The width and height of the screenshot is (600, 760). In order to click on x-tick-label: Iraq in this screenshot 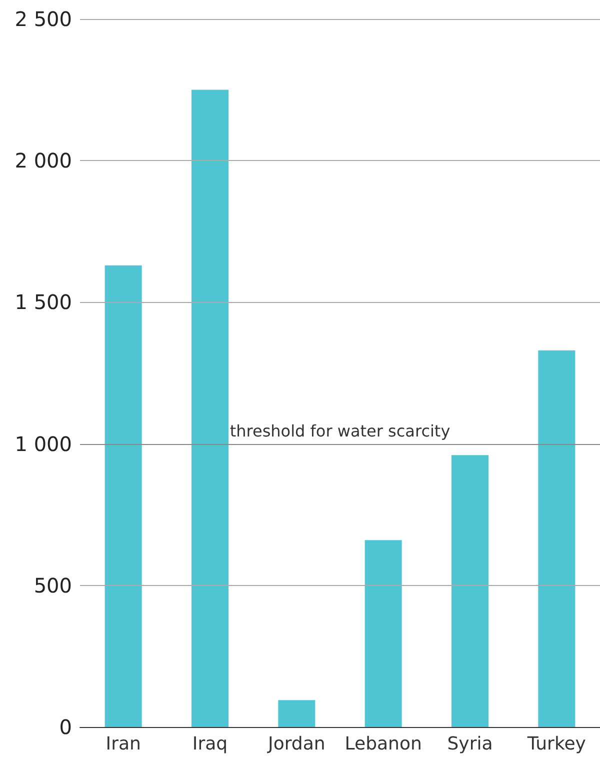, I will do `click(210, 744)`.